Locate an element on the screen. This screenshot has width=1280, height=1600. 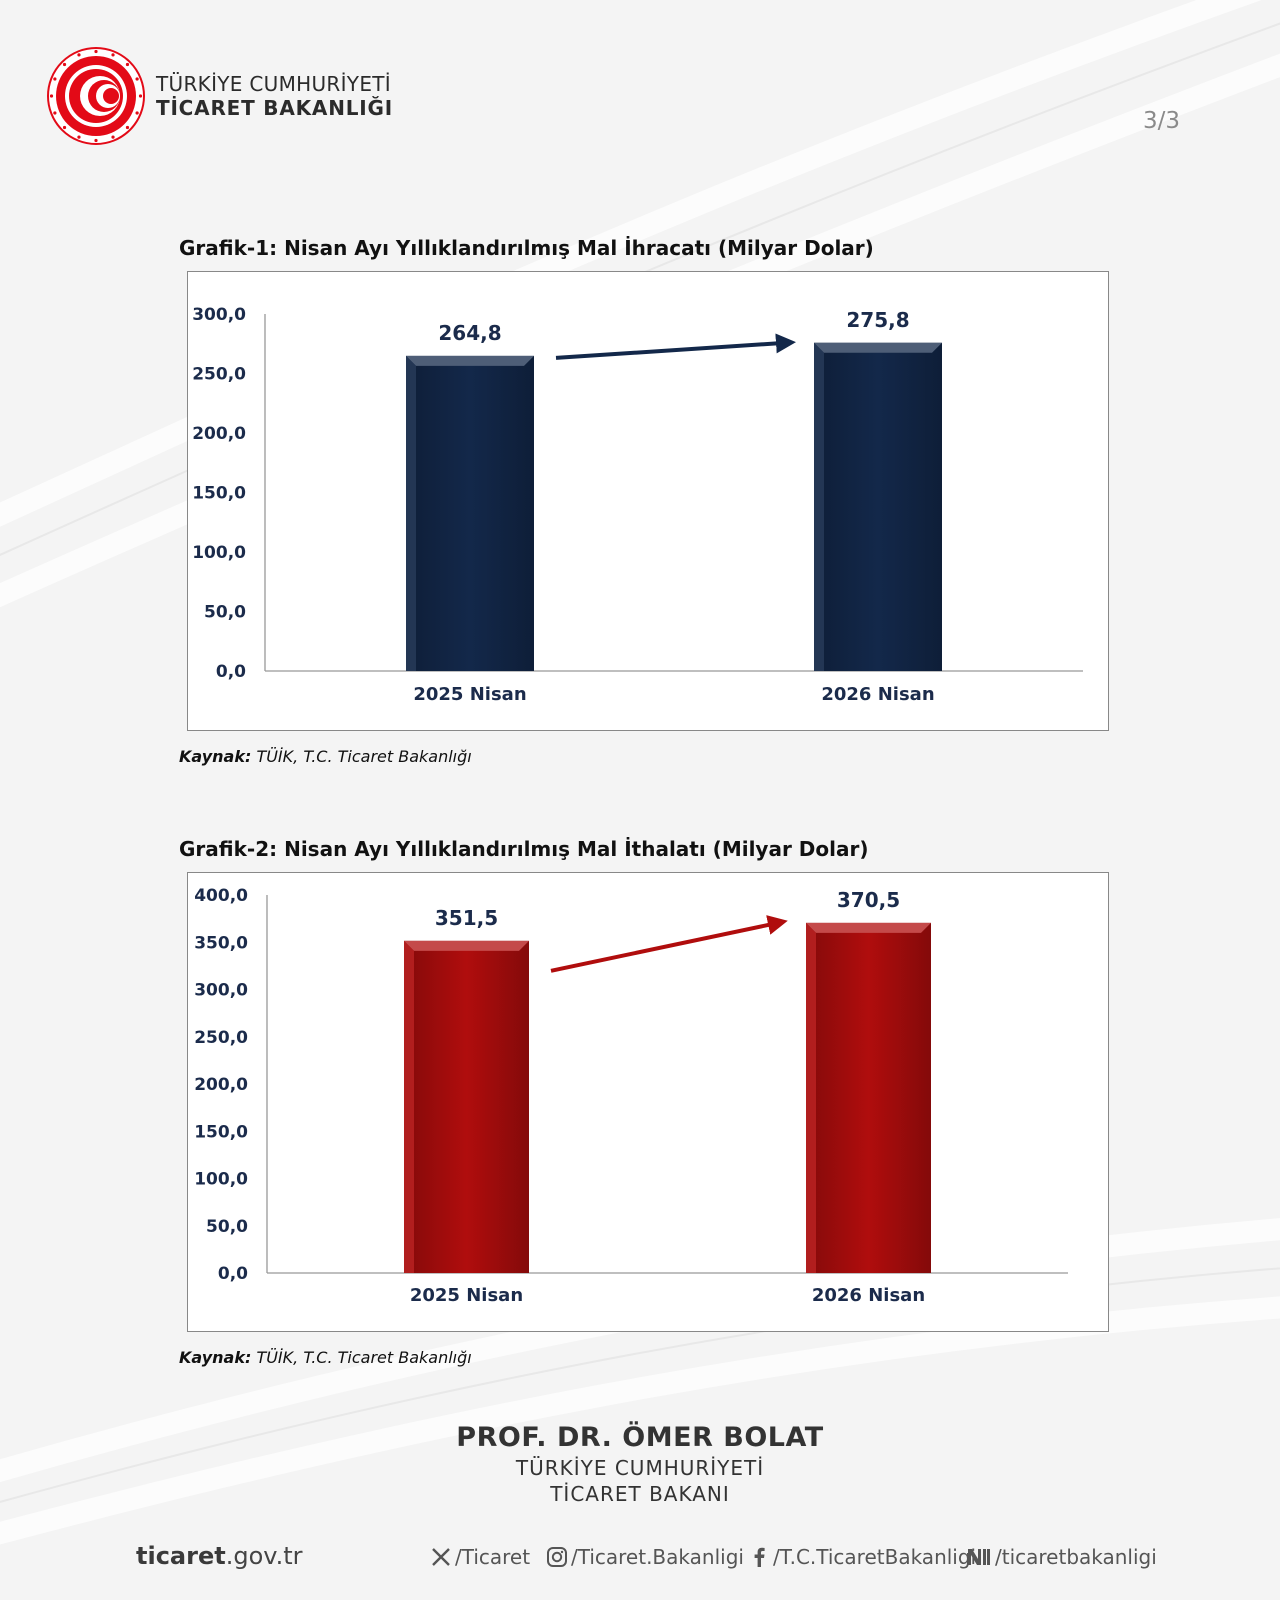
facebook-icon is located at coordinates (759, 1557).